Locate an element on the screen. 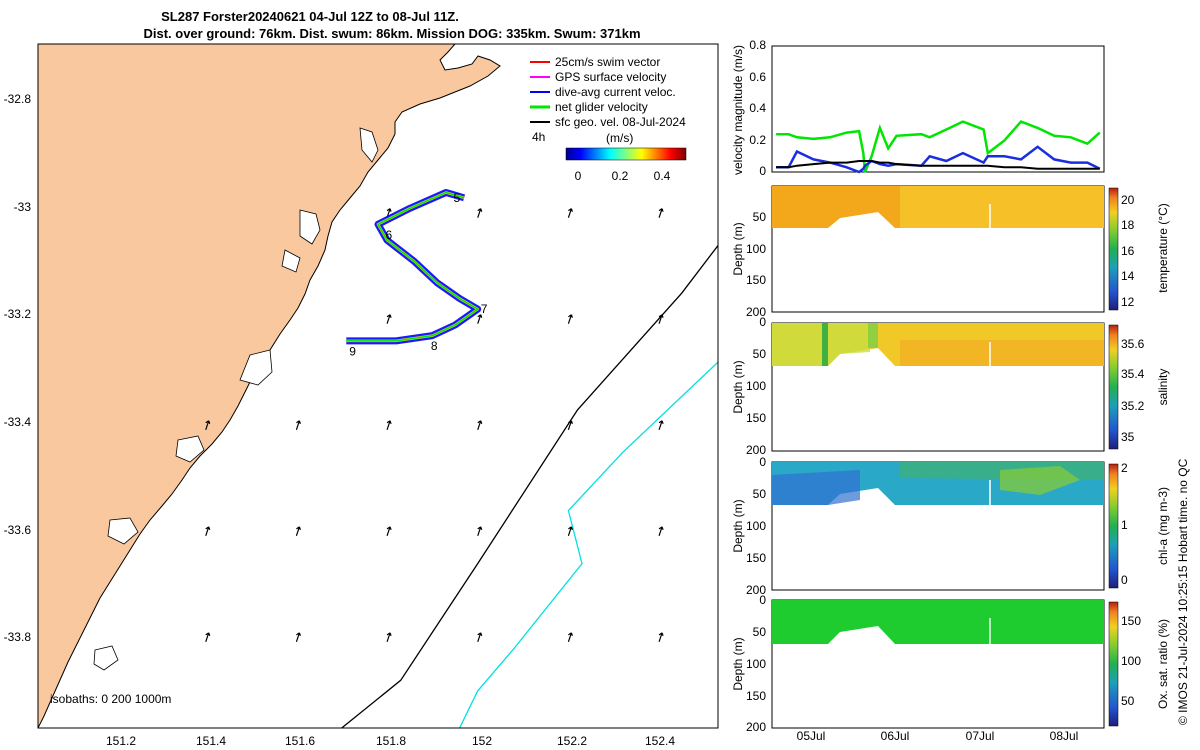  chla-y-tick: 0 is located at coordinates (762, 462).